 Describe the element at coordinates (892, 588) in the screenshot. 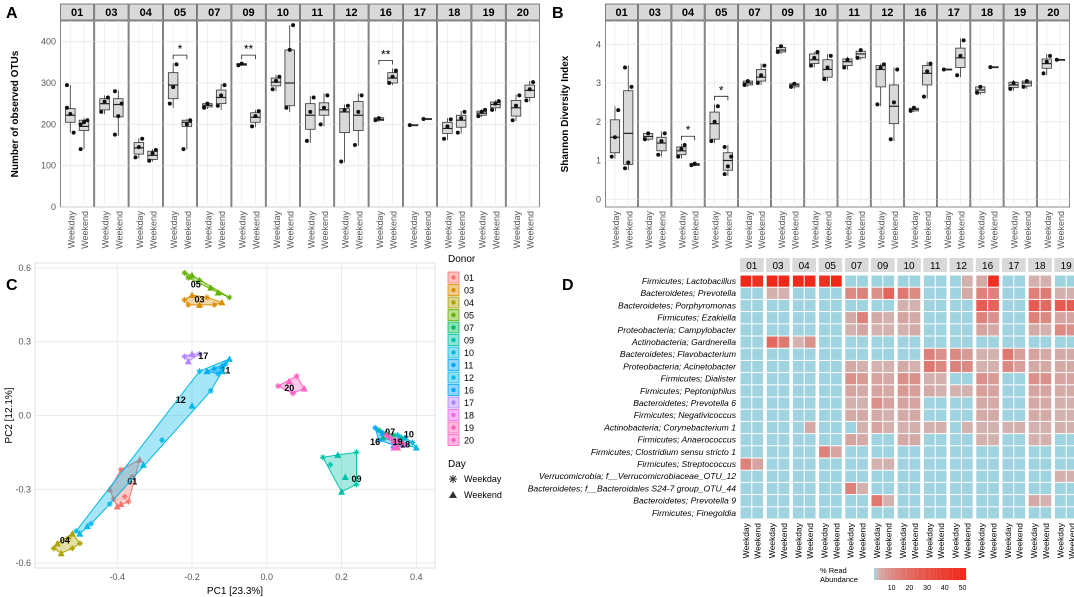

I see `legend-tick: 10` at that location.